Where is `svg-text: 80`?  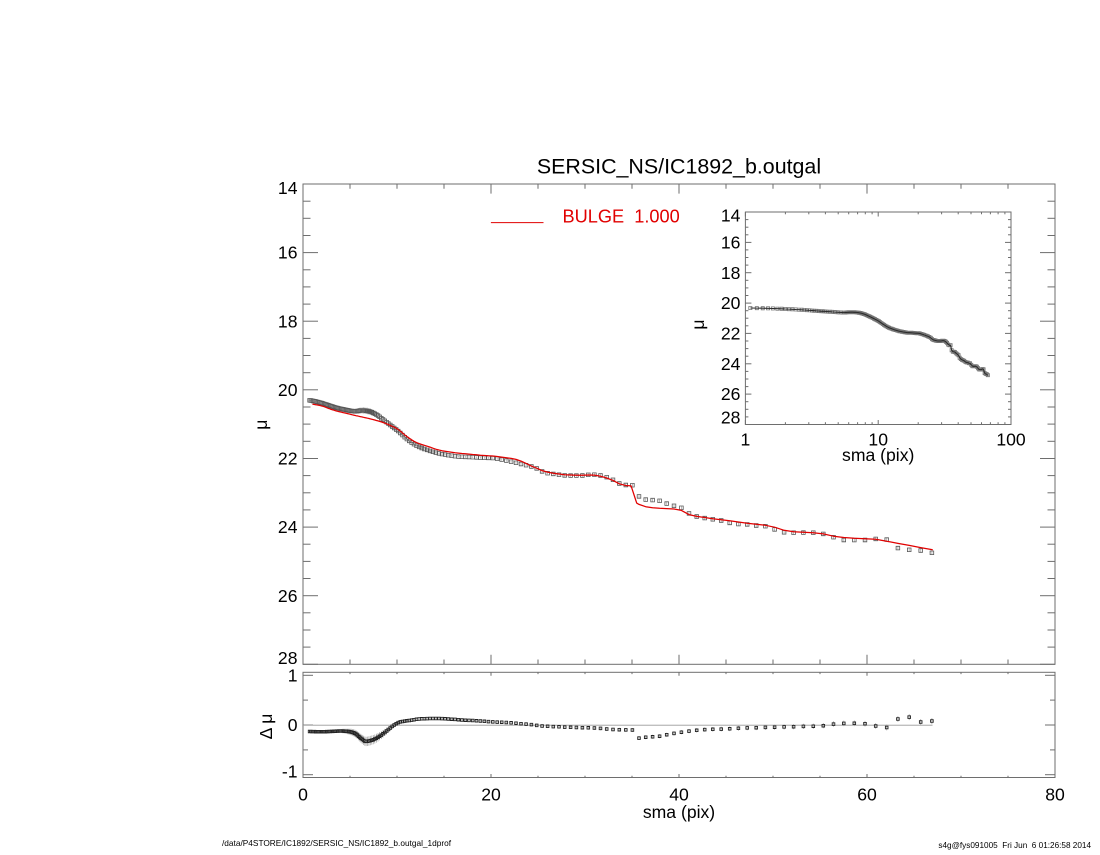 svg-text: 80 is located at coordinates (1055, 794).